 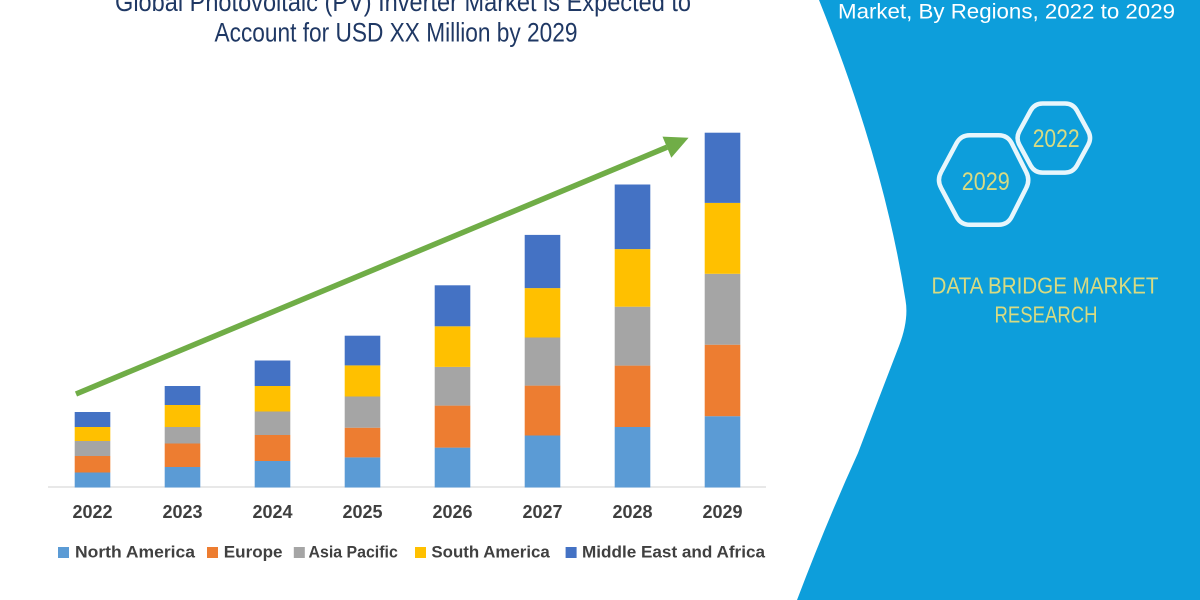 What do you see at coordinates (396, 33) in the screenshot?
I see `svg-text:Account for USD XX Million by: Account for USD XX Million by 2029` at bounding box center [396, 33].